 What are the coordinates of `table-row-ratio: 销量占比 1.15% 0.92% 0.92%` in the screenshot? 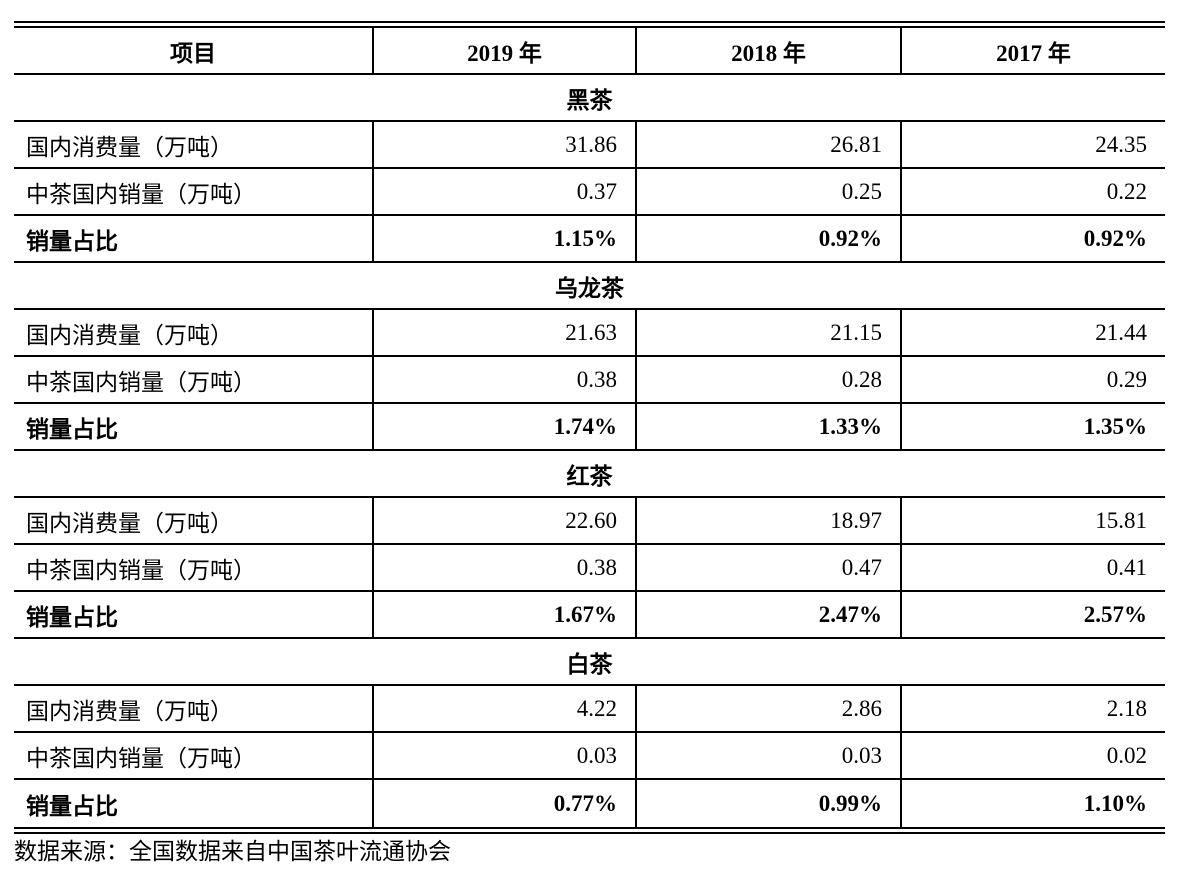 It's located at (589, 239).